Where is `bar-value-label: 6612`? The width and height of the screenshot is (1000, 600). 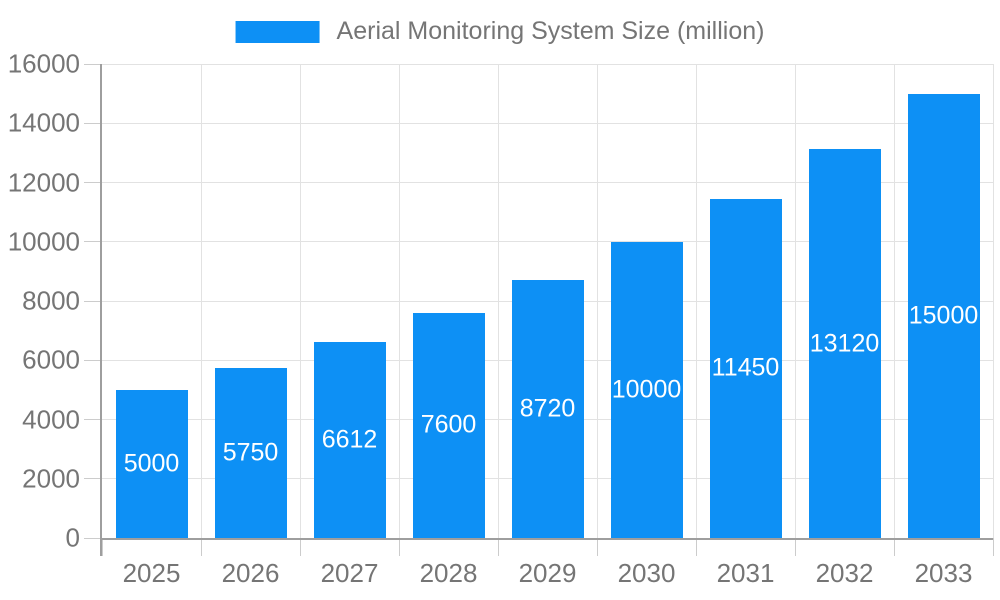
bar-value-label: 6612 is located at coordinates (349, 439).